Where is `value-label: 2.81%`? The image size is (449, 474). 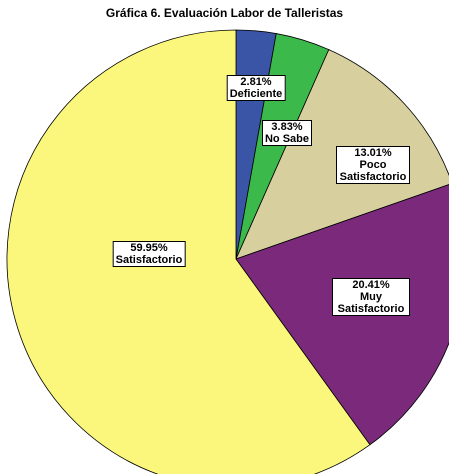
value-label: 2.81% is located at coordinates (256, 82).